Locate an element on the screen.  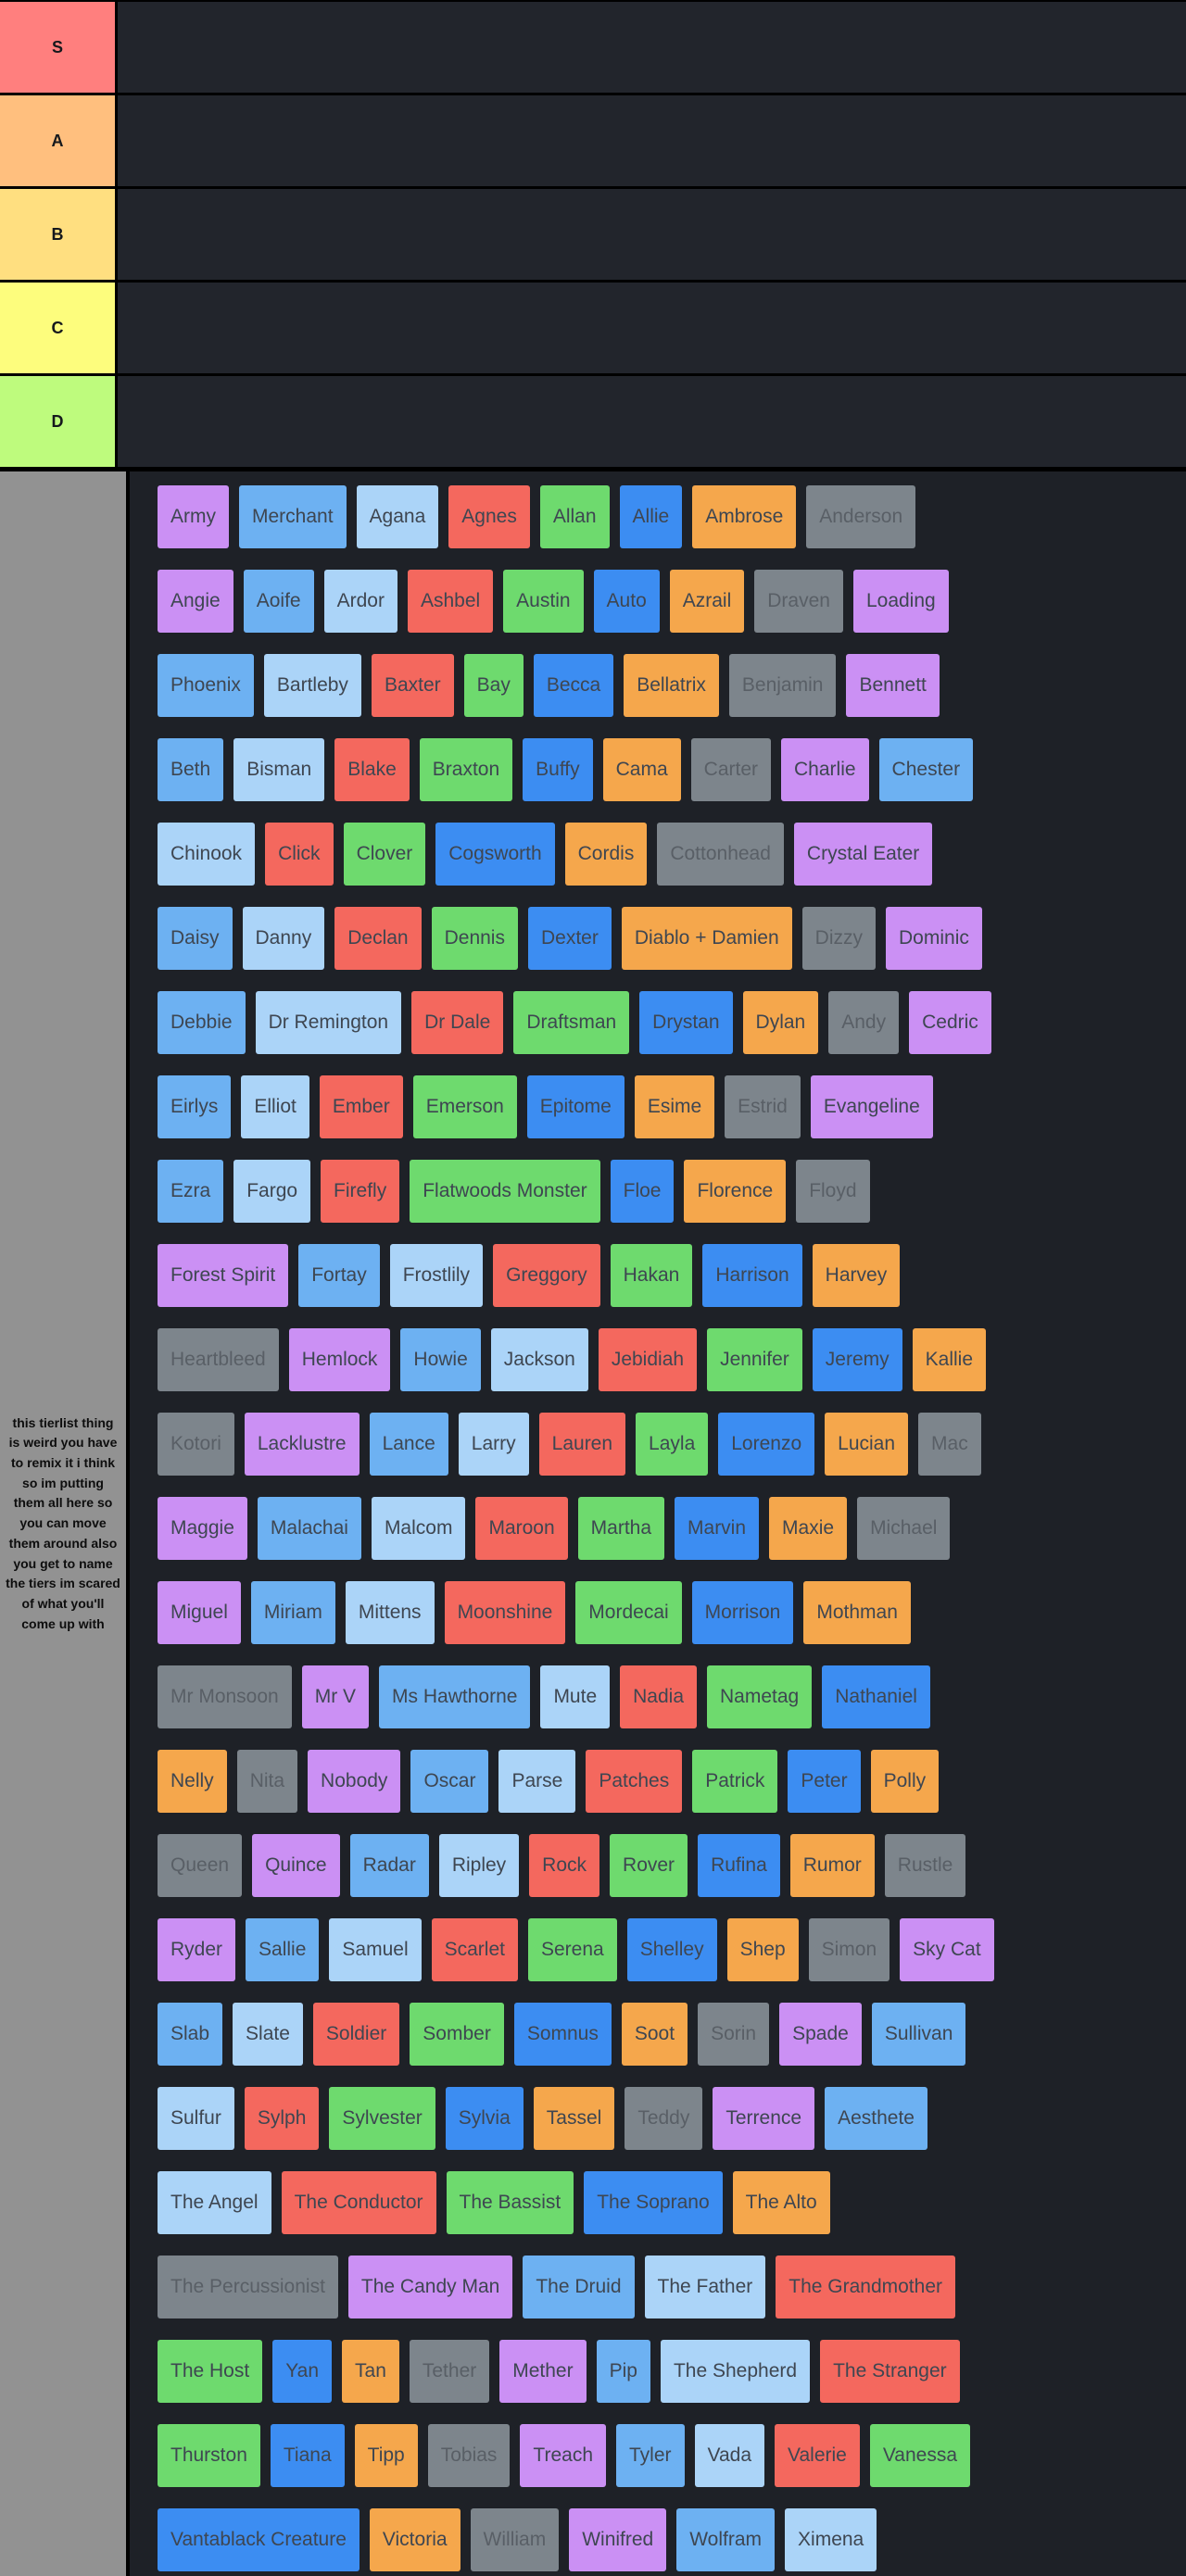
tile-the-host: The Host is located at coordinates (210, 2371).